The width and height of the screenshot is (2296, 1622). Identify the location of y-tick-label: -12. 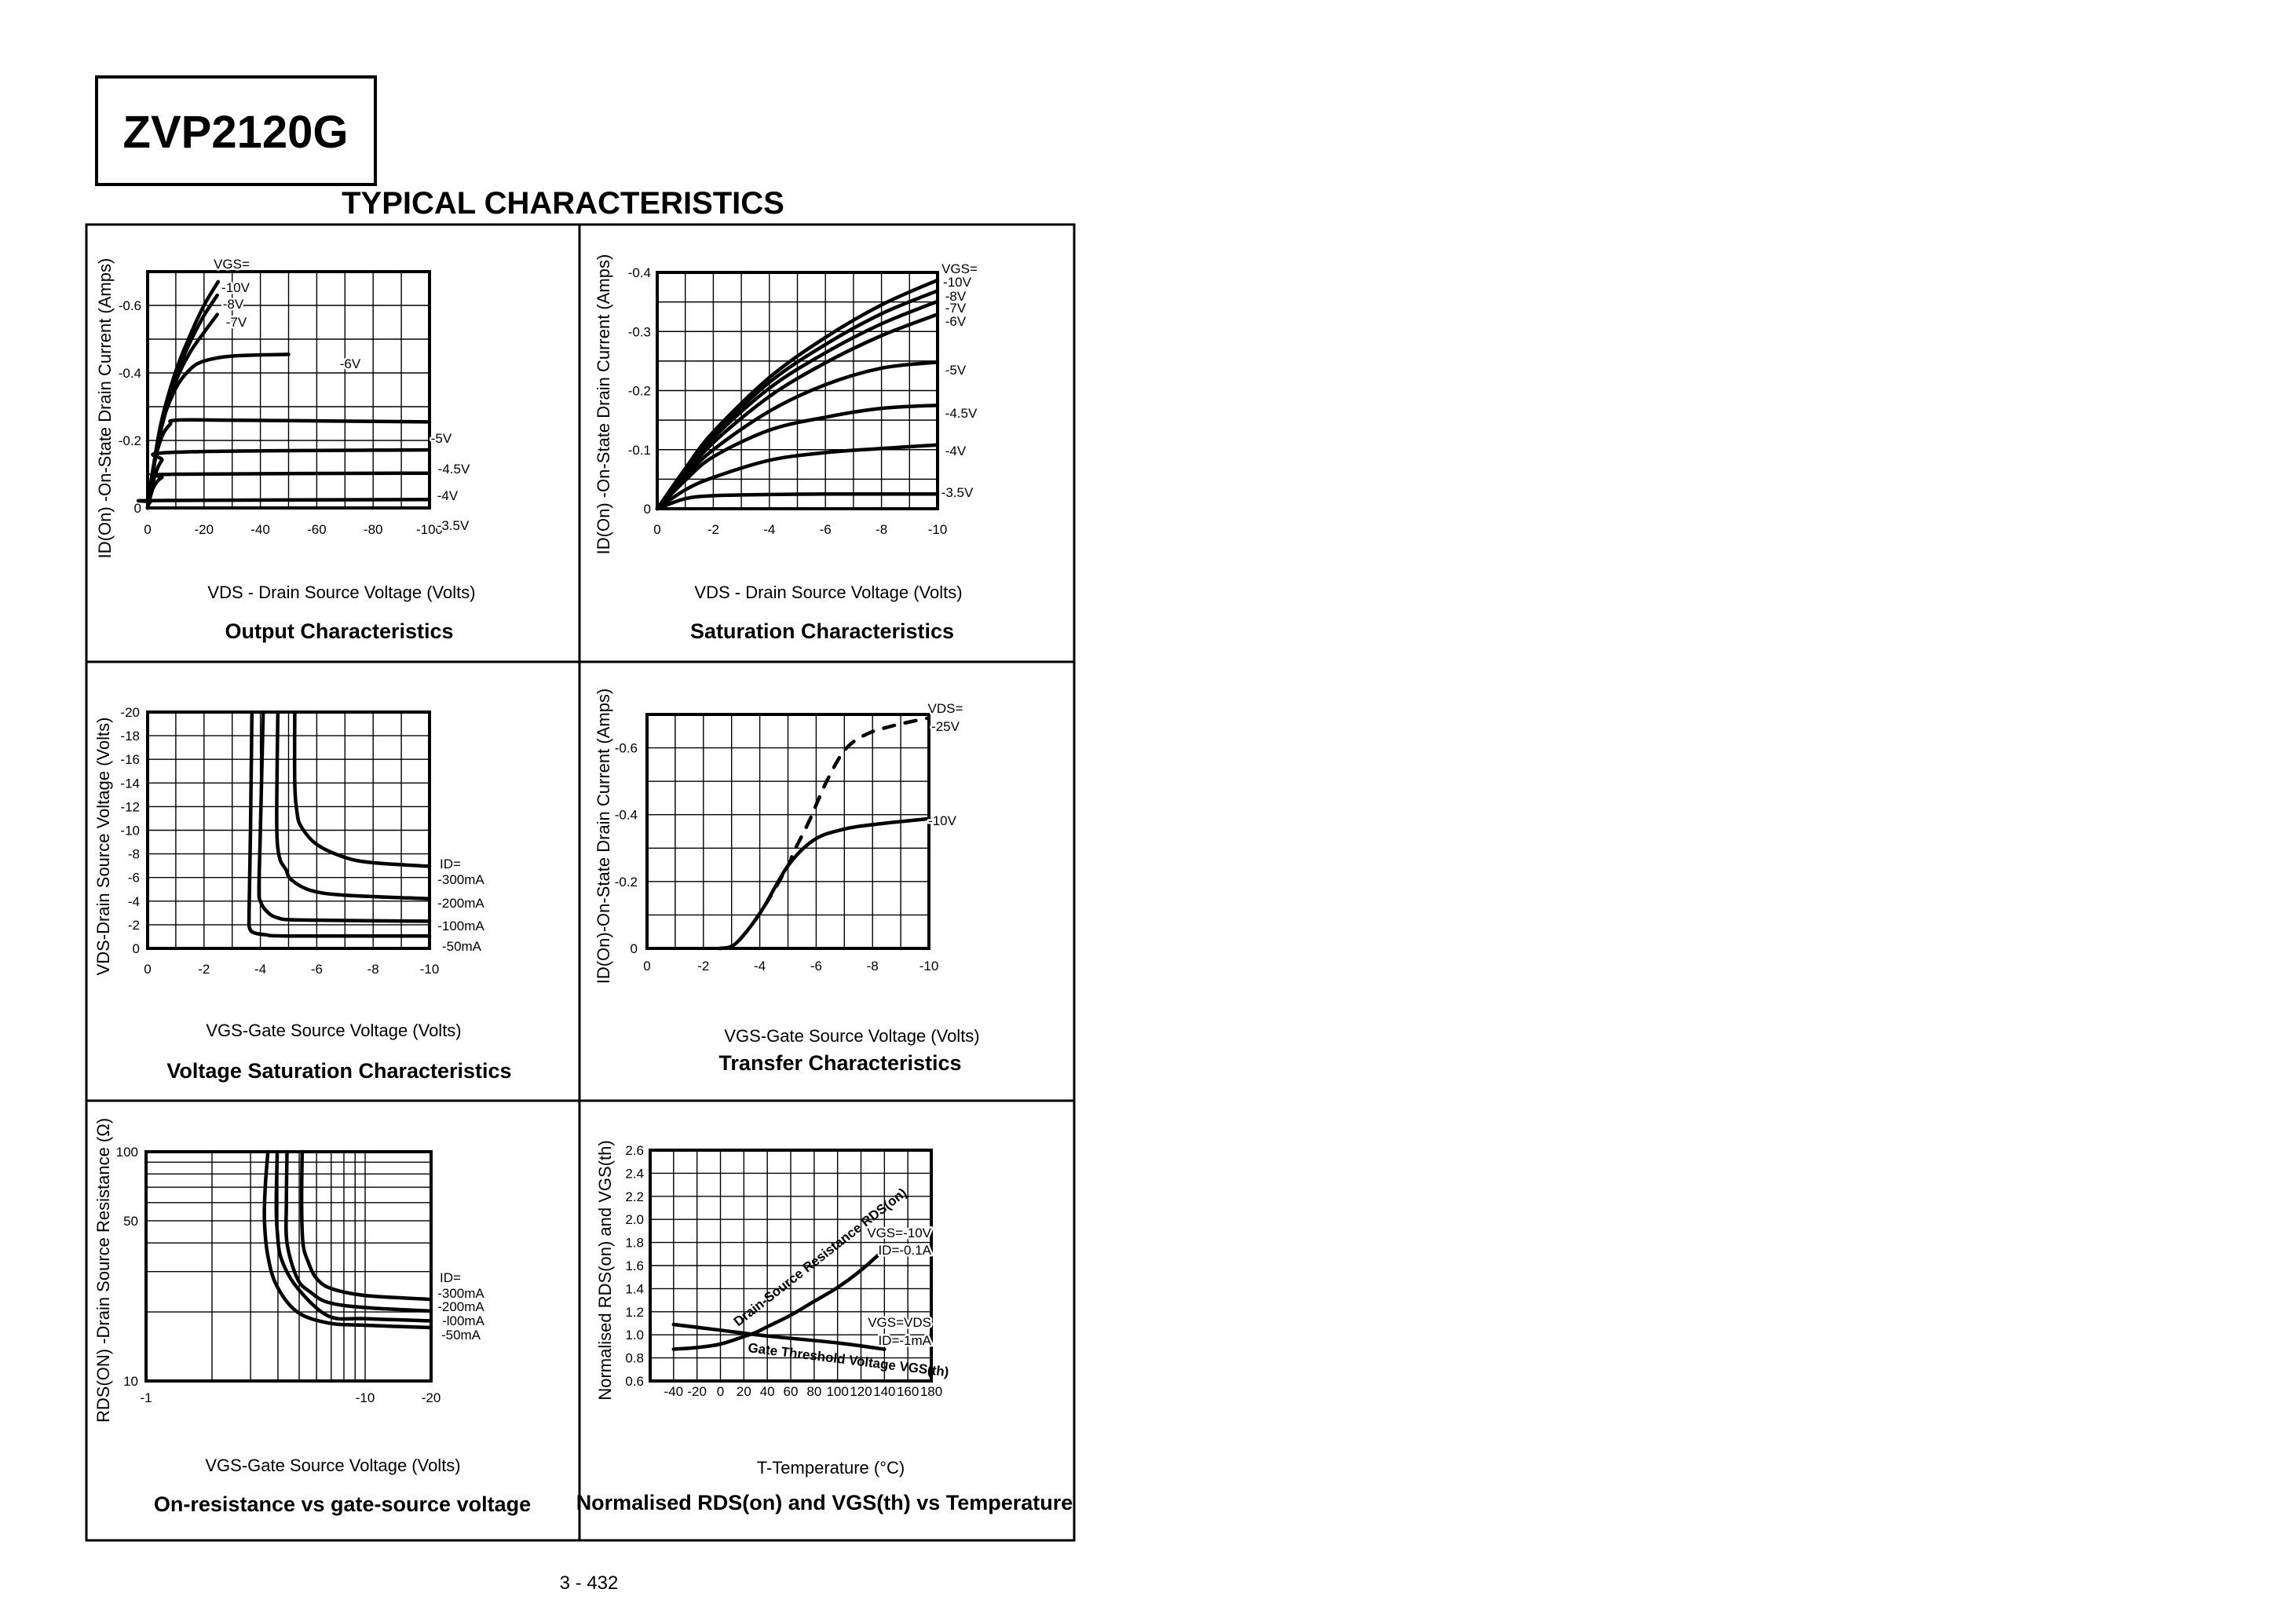
(130, 807).